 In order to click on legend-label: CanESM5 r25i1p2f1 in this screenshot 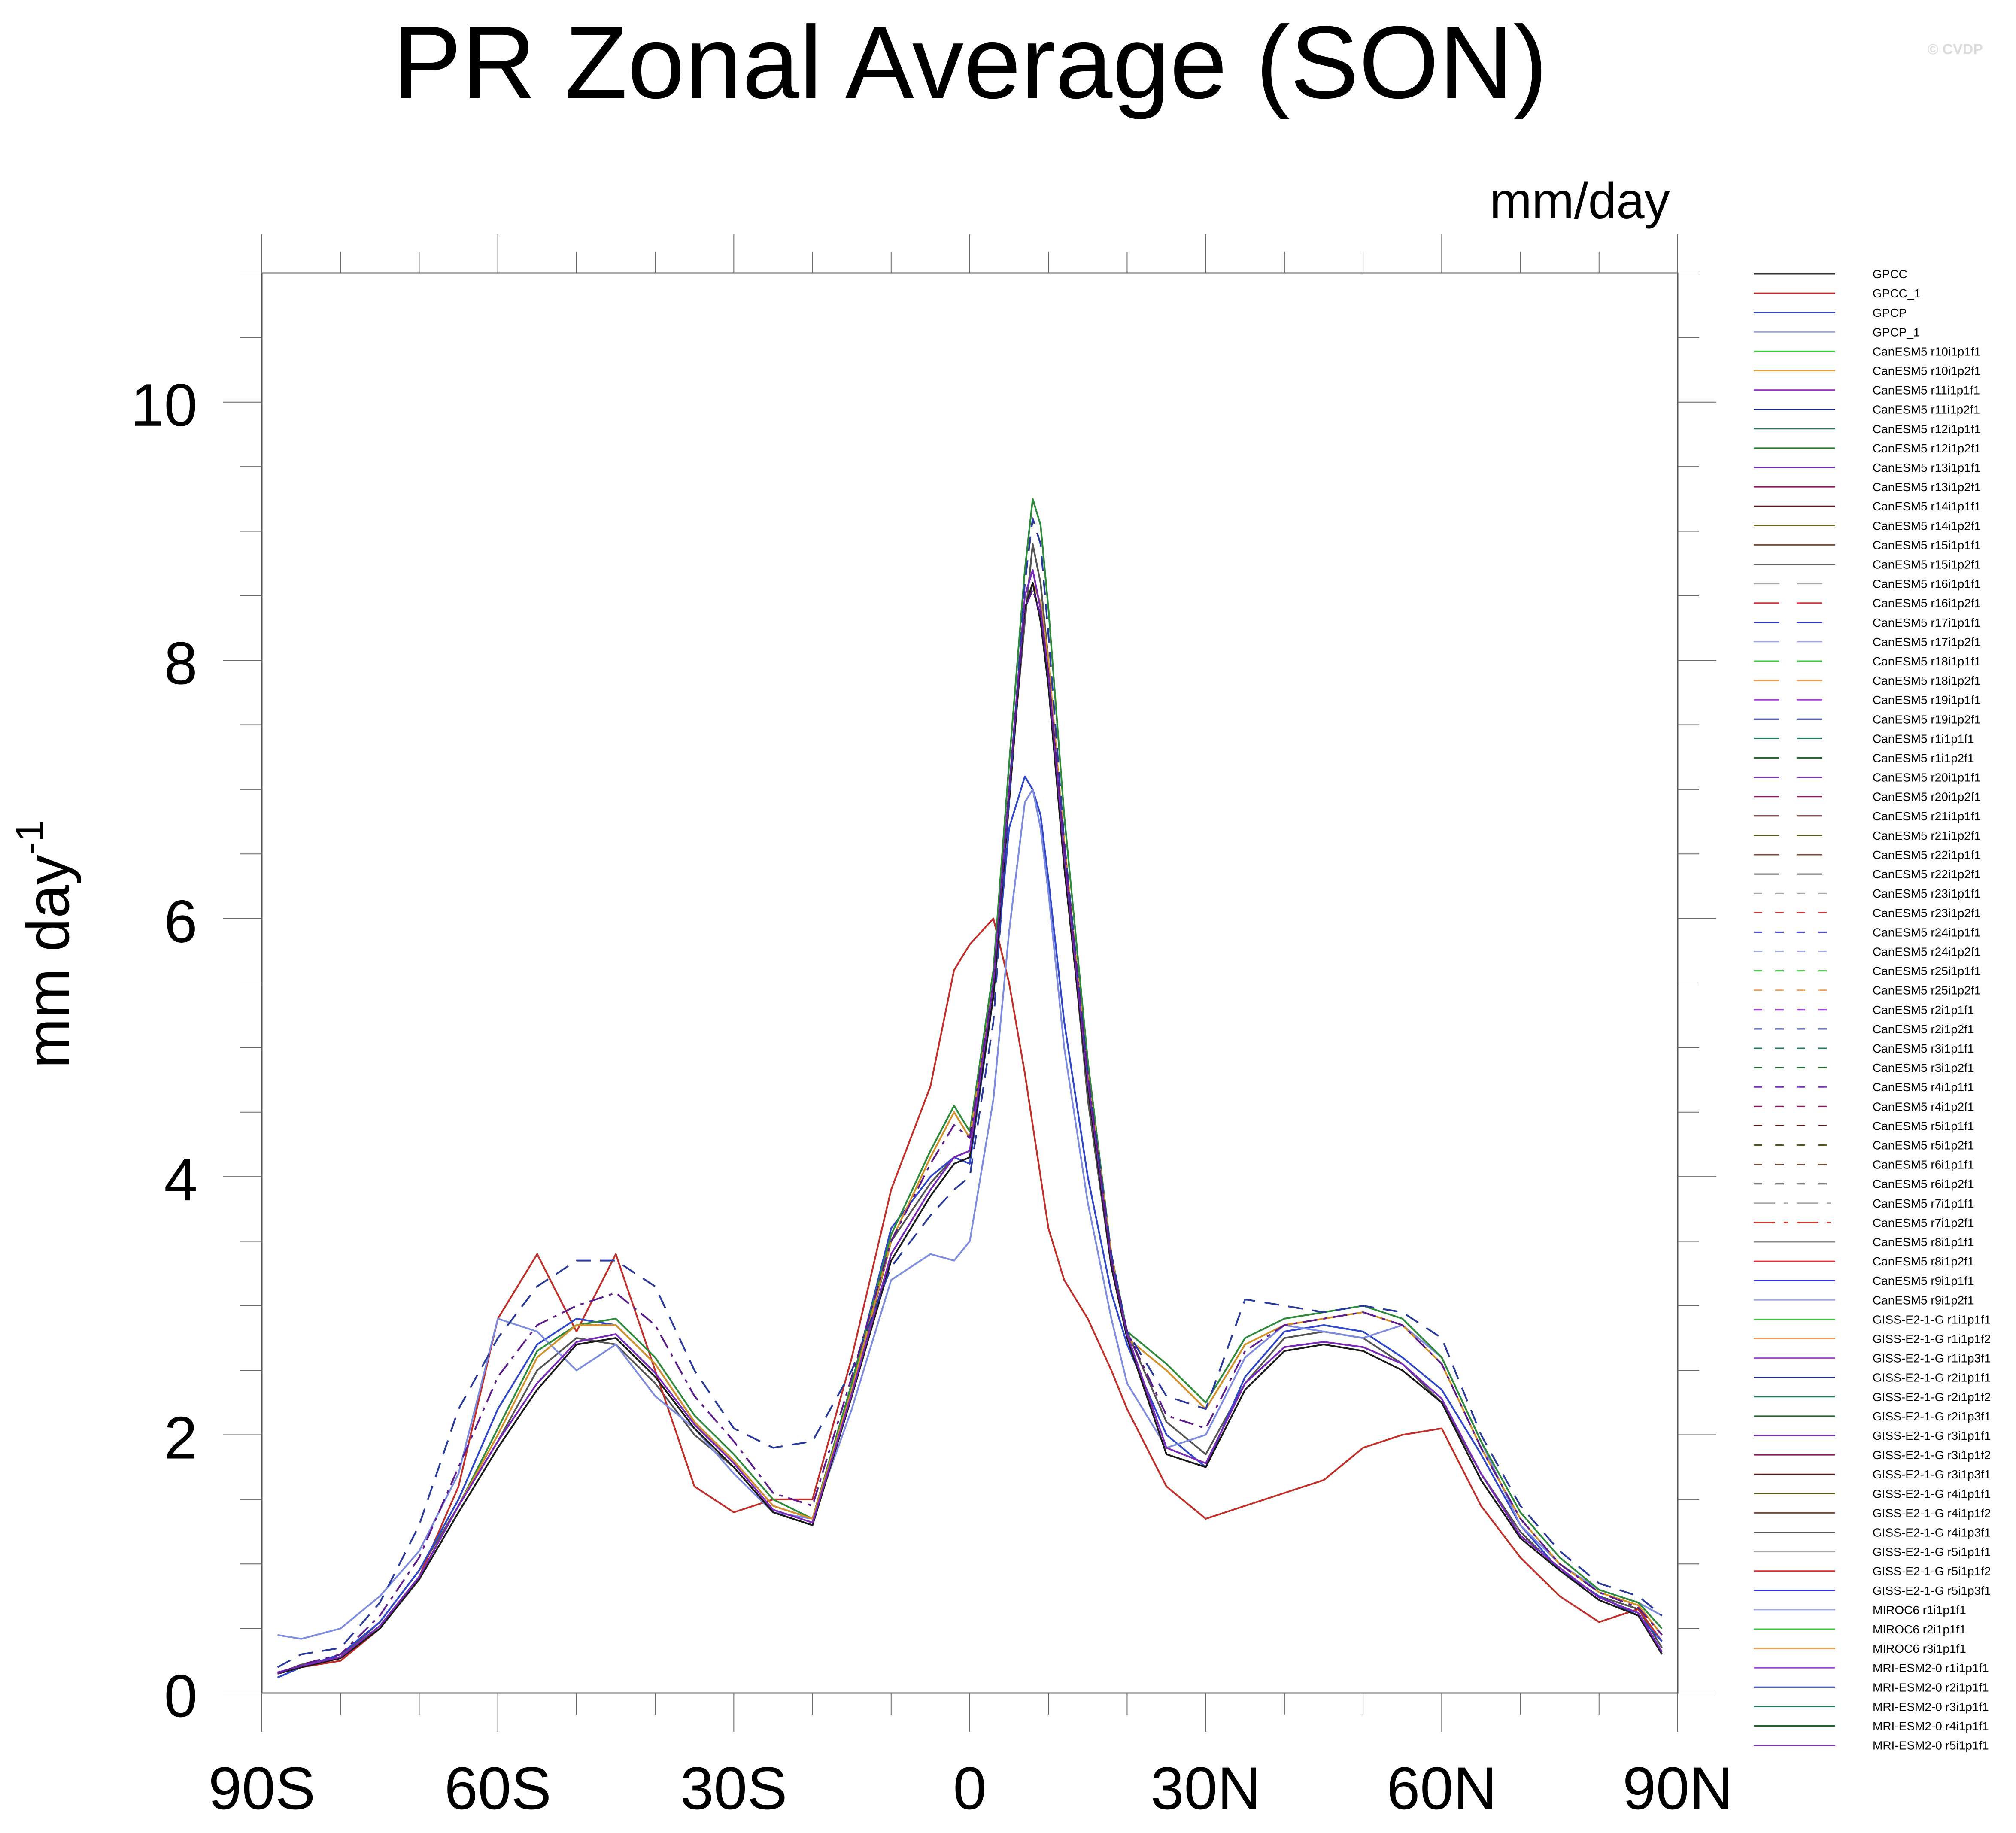, I will do `click(1927, 990)`.